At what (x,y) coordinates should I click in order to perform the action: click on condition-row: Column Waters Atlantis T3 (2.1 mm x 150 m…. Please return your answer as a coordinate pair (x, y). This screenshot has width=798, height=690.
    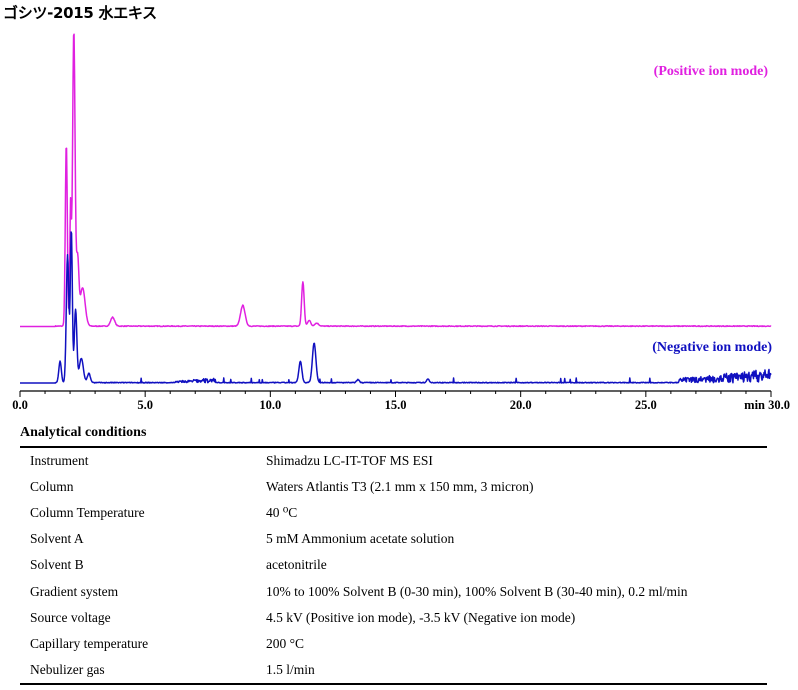
    Looking at the image, I should click on (393, 487).